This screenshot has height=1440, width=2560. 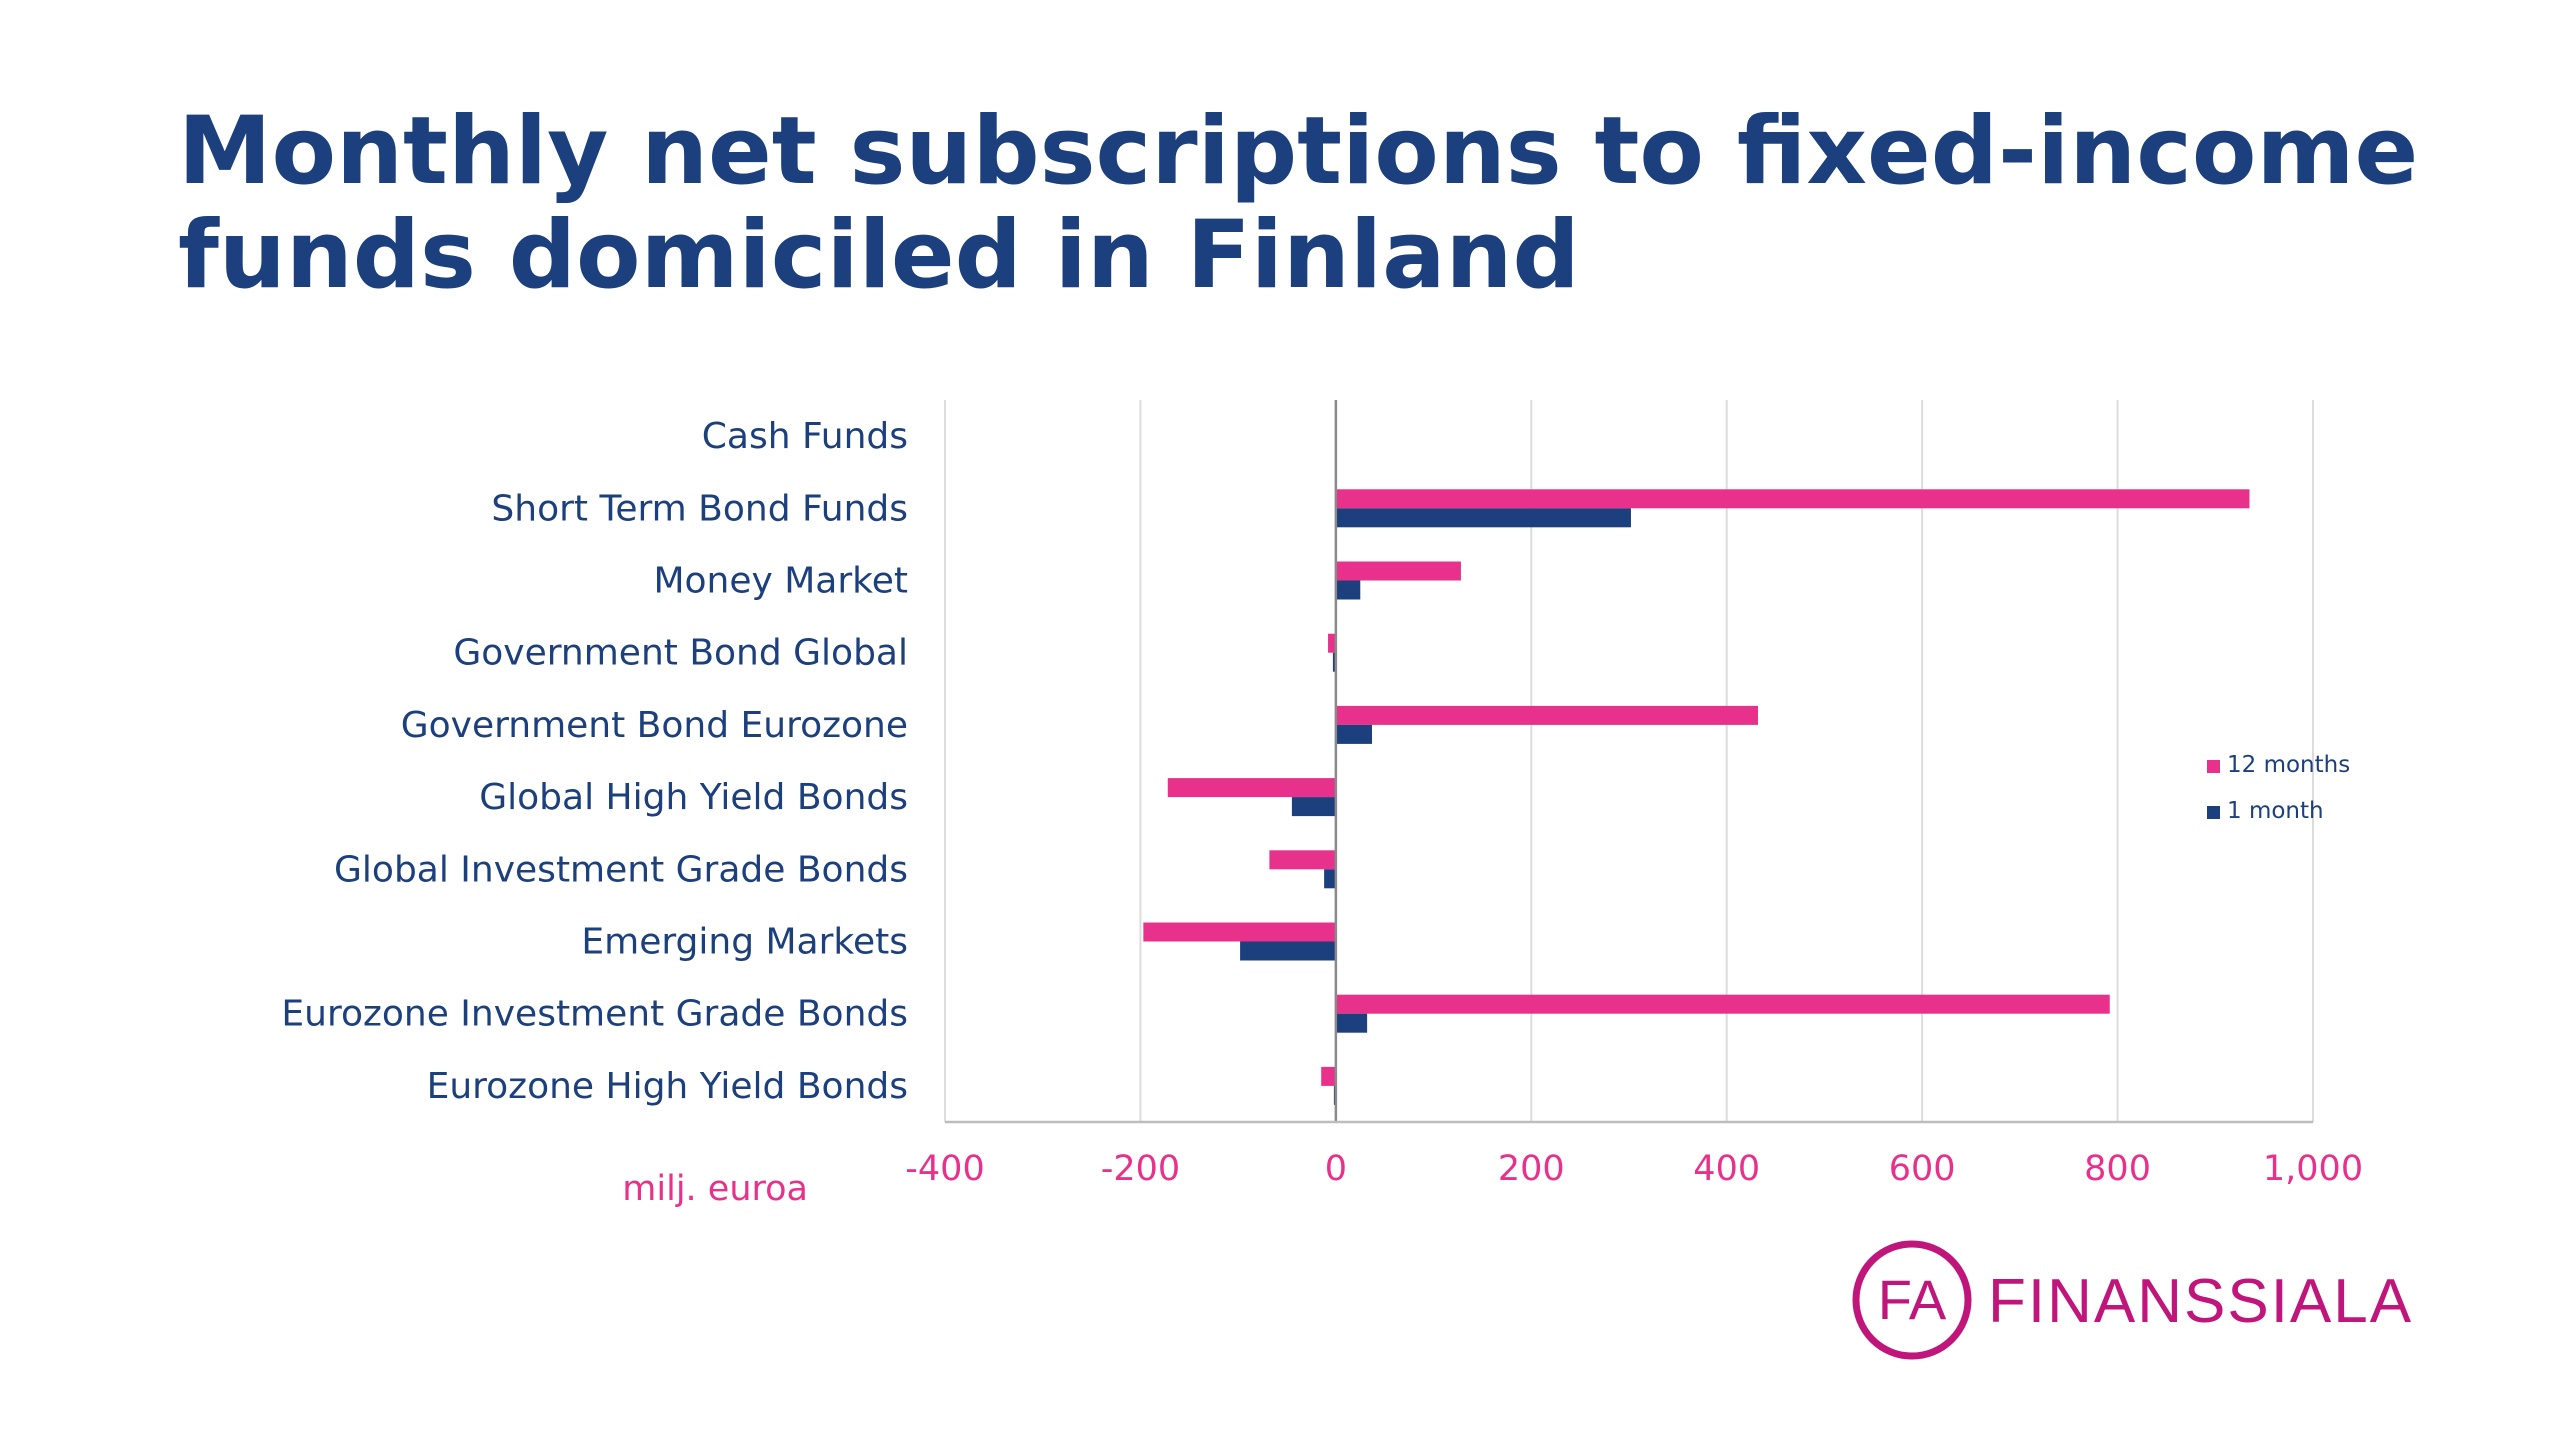 What do you see at coordinates (667, 1086) in the screenshot?
I see `category-label: Eurozone High Yield Bonds` at bounding box center [667, 1086].